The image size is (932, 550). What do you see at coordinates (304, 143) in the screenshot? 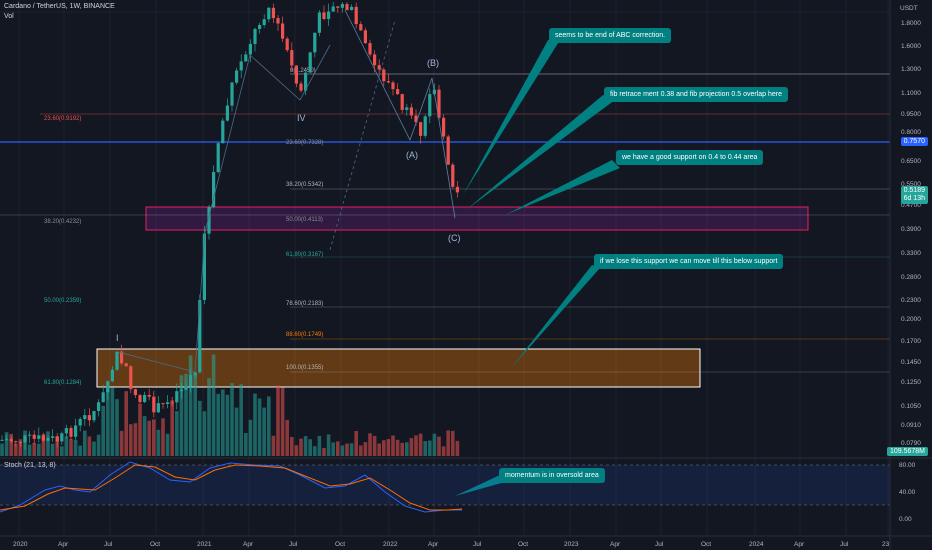
I see `fib-label: 23.60(0.7328)` at bounding box center [304, 143].